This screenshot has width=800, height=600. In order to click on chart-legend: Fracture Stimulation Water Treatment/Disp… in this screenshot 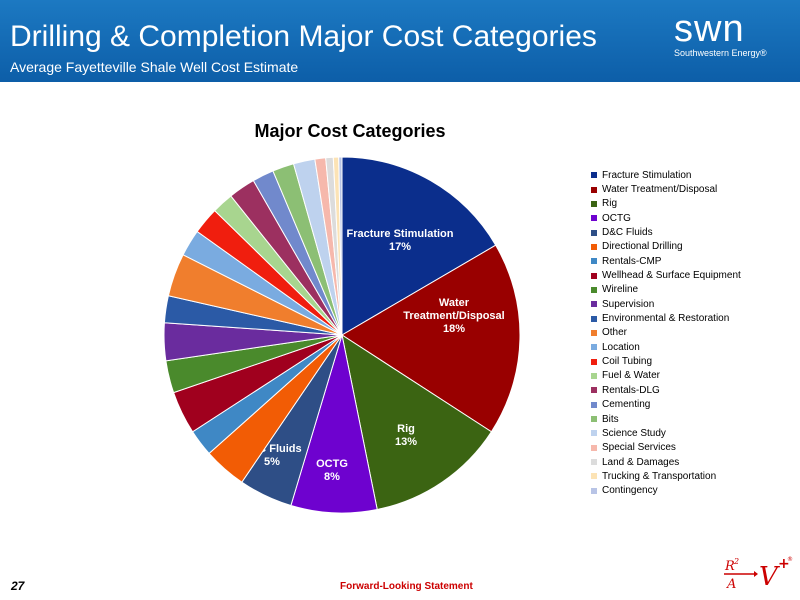, I will do `click(693, 333)`.